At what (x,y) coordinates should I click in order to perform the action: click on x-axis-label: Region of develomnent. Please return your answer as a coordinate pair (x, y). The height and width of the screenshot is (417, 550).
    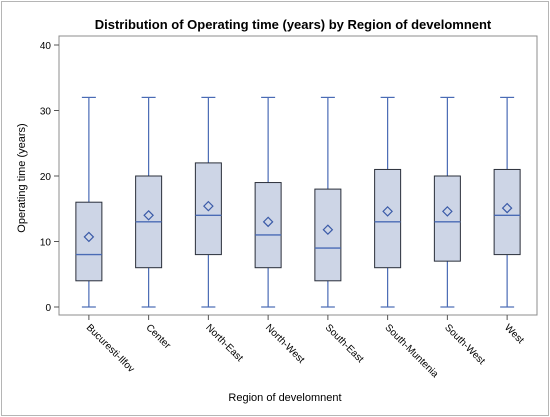
    Looking at the image, I should click on (284, 398).